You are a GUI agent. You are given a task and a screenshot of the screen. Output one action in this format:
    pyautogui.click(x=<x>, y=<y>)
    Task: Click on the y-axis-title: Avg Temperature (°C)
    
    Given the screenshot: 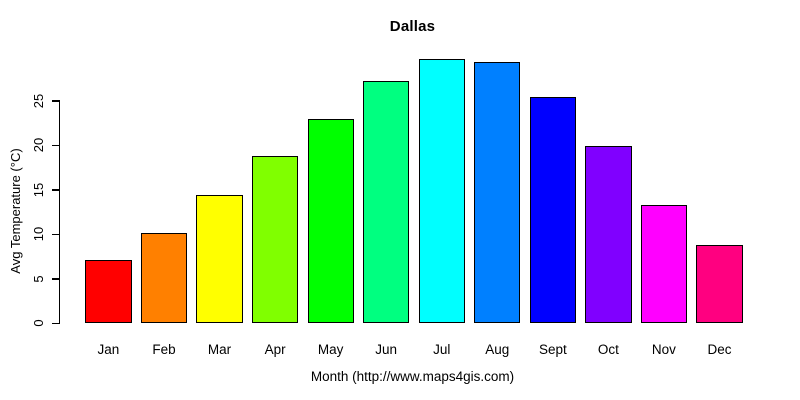 What is the action you would take?
    pyautogui.click(x=15, y=211)
    